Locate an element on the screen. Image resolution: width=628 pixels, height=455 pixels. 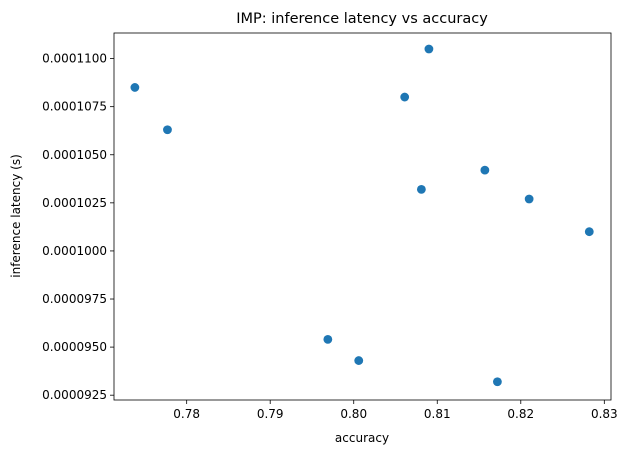
x-tick-label: 0.81 is located at coordinates (437, 414).